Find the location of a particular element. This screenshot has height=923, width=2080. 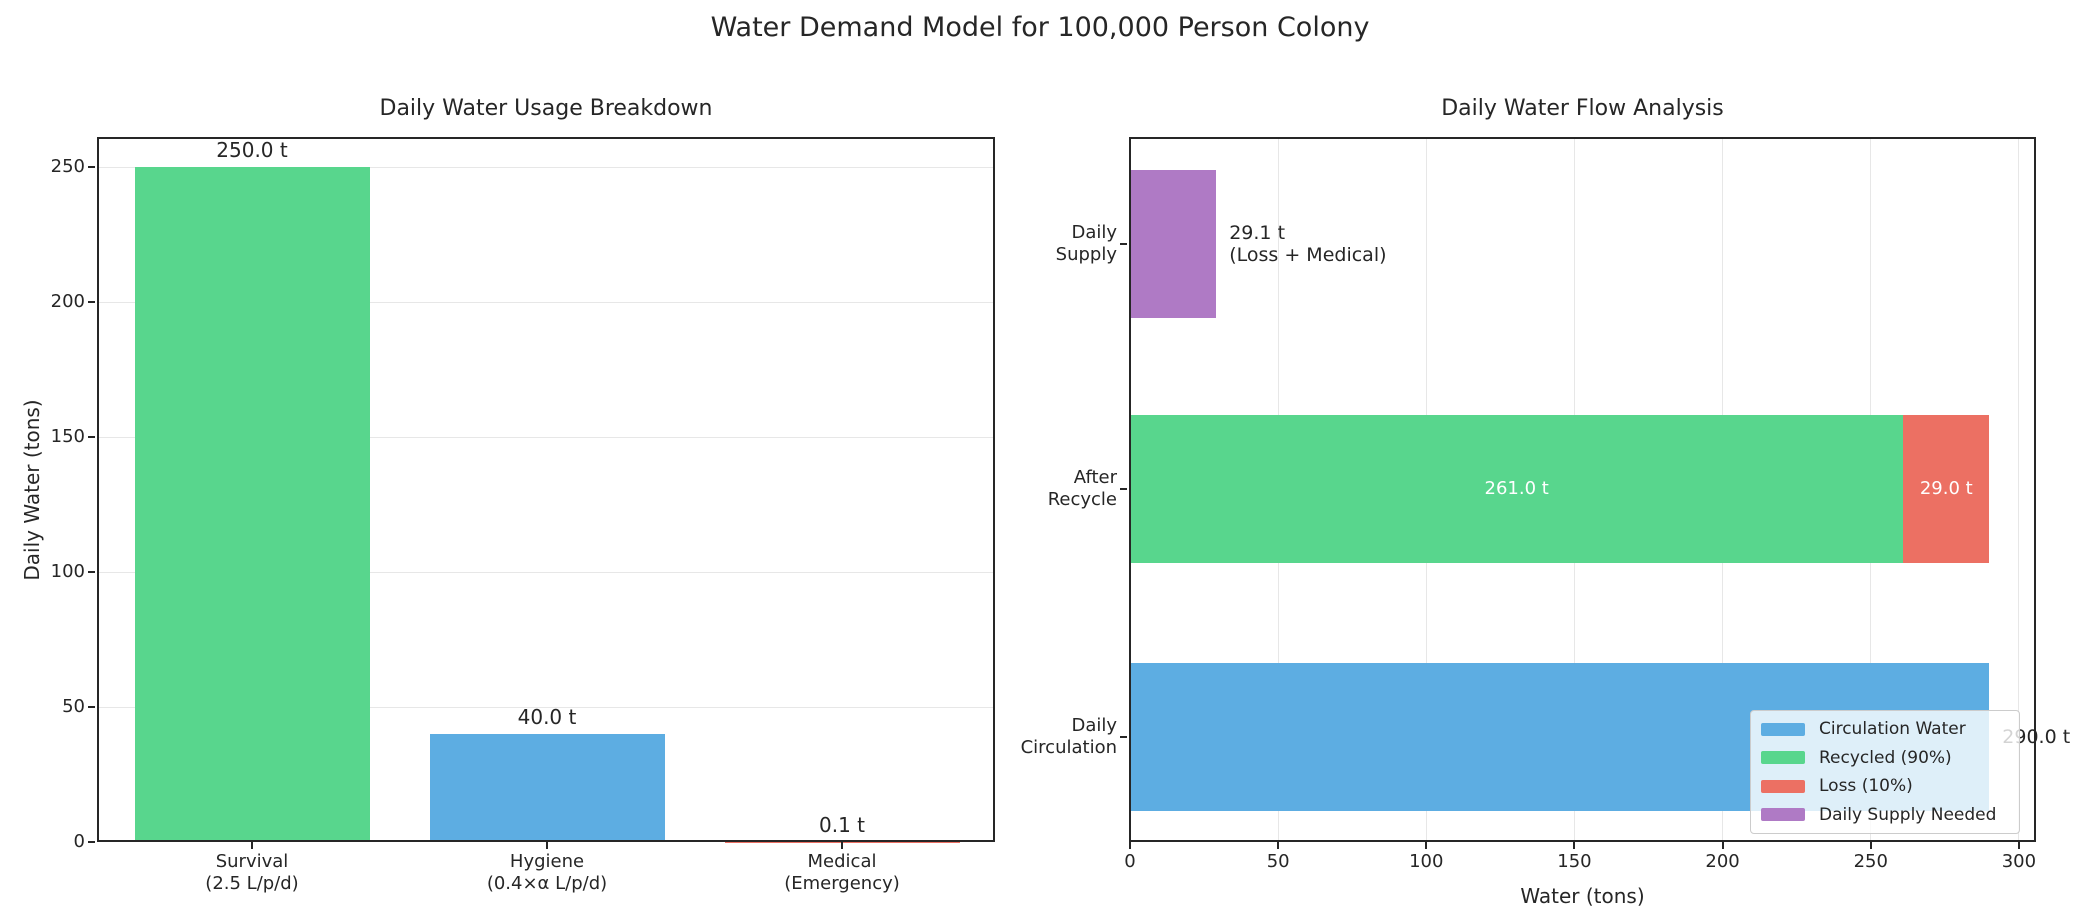

flow-x-tick-label: 200 is located at coordinates (1722, 861).